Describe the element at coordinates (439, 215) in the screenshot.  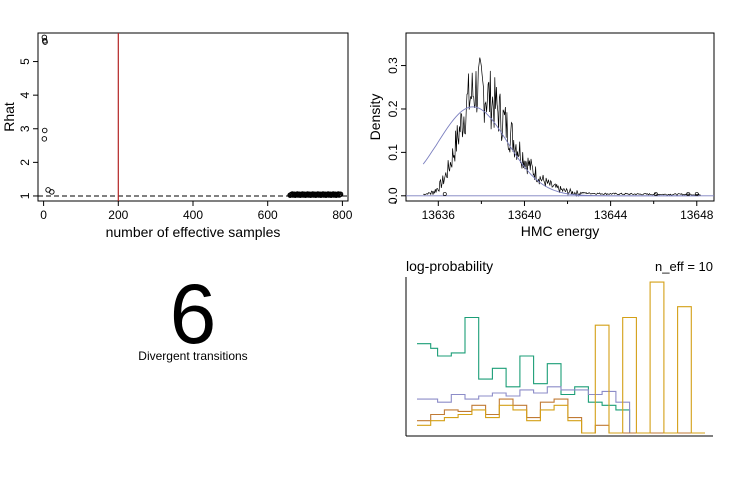
I see `energy-x-tick-label-0: 13636` at that location.